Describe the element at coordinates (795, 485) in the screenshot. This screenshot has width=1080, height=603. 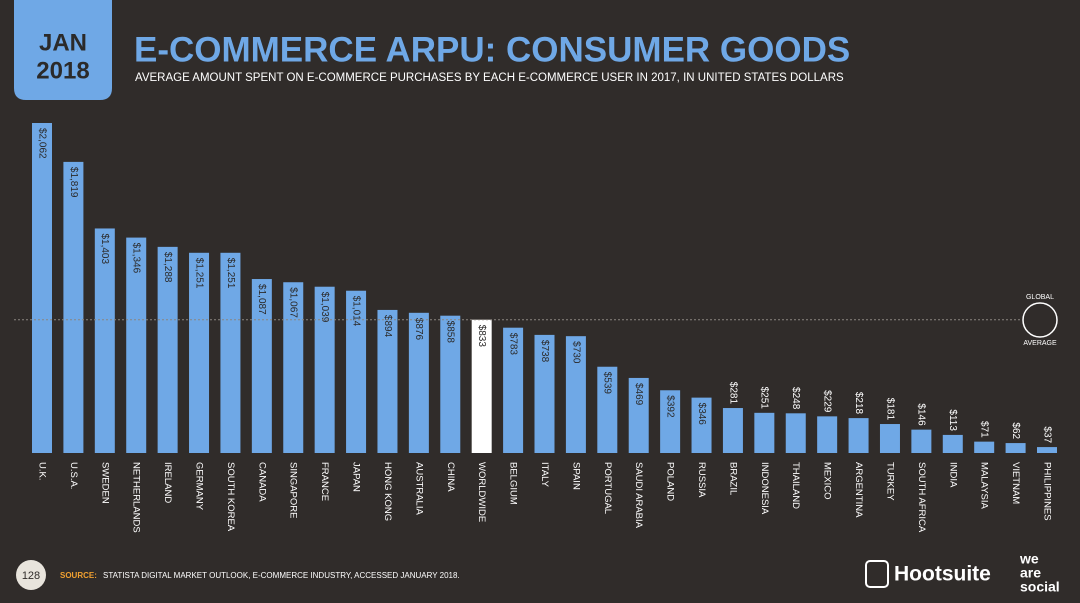
I see `x-tick-label: THAILAND` at that location.